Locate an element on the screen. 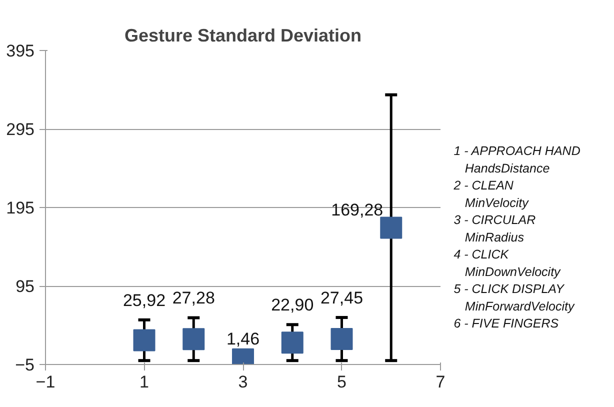 Image resolution: width=614 pixels, height=407 pixels. data-label: 27,28 is located at coordinates (193, 298).